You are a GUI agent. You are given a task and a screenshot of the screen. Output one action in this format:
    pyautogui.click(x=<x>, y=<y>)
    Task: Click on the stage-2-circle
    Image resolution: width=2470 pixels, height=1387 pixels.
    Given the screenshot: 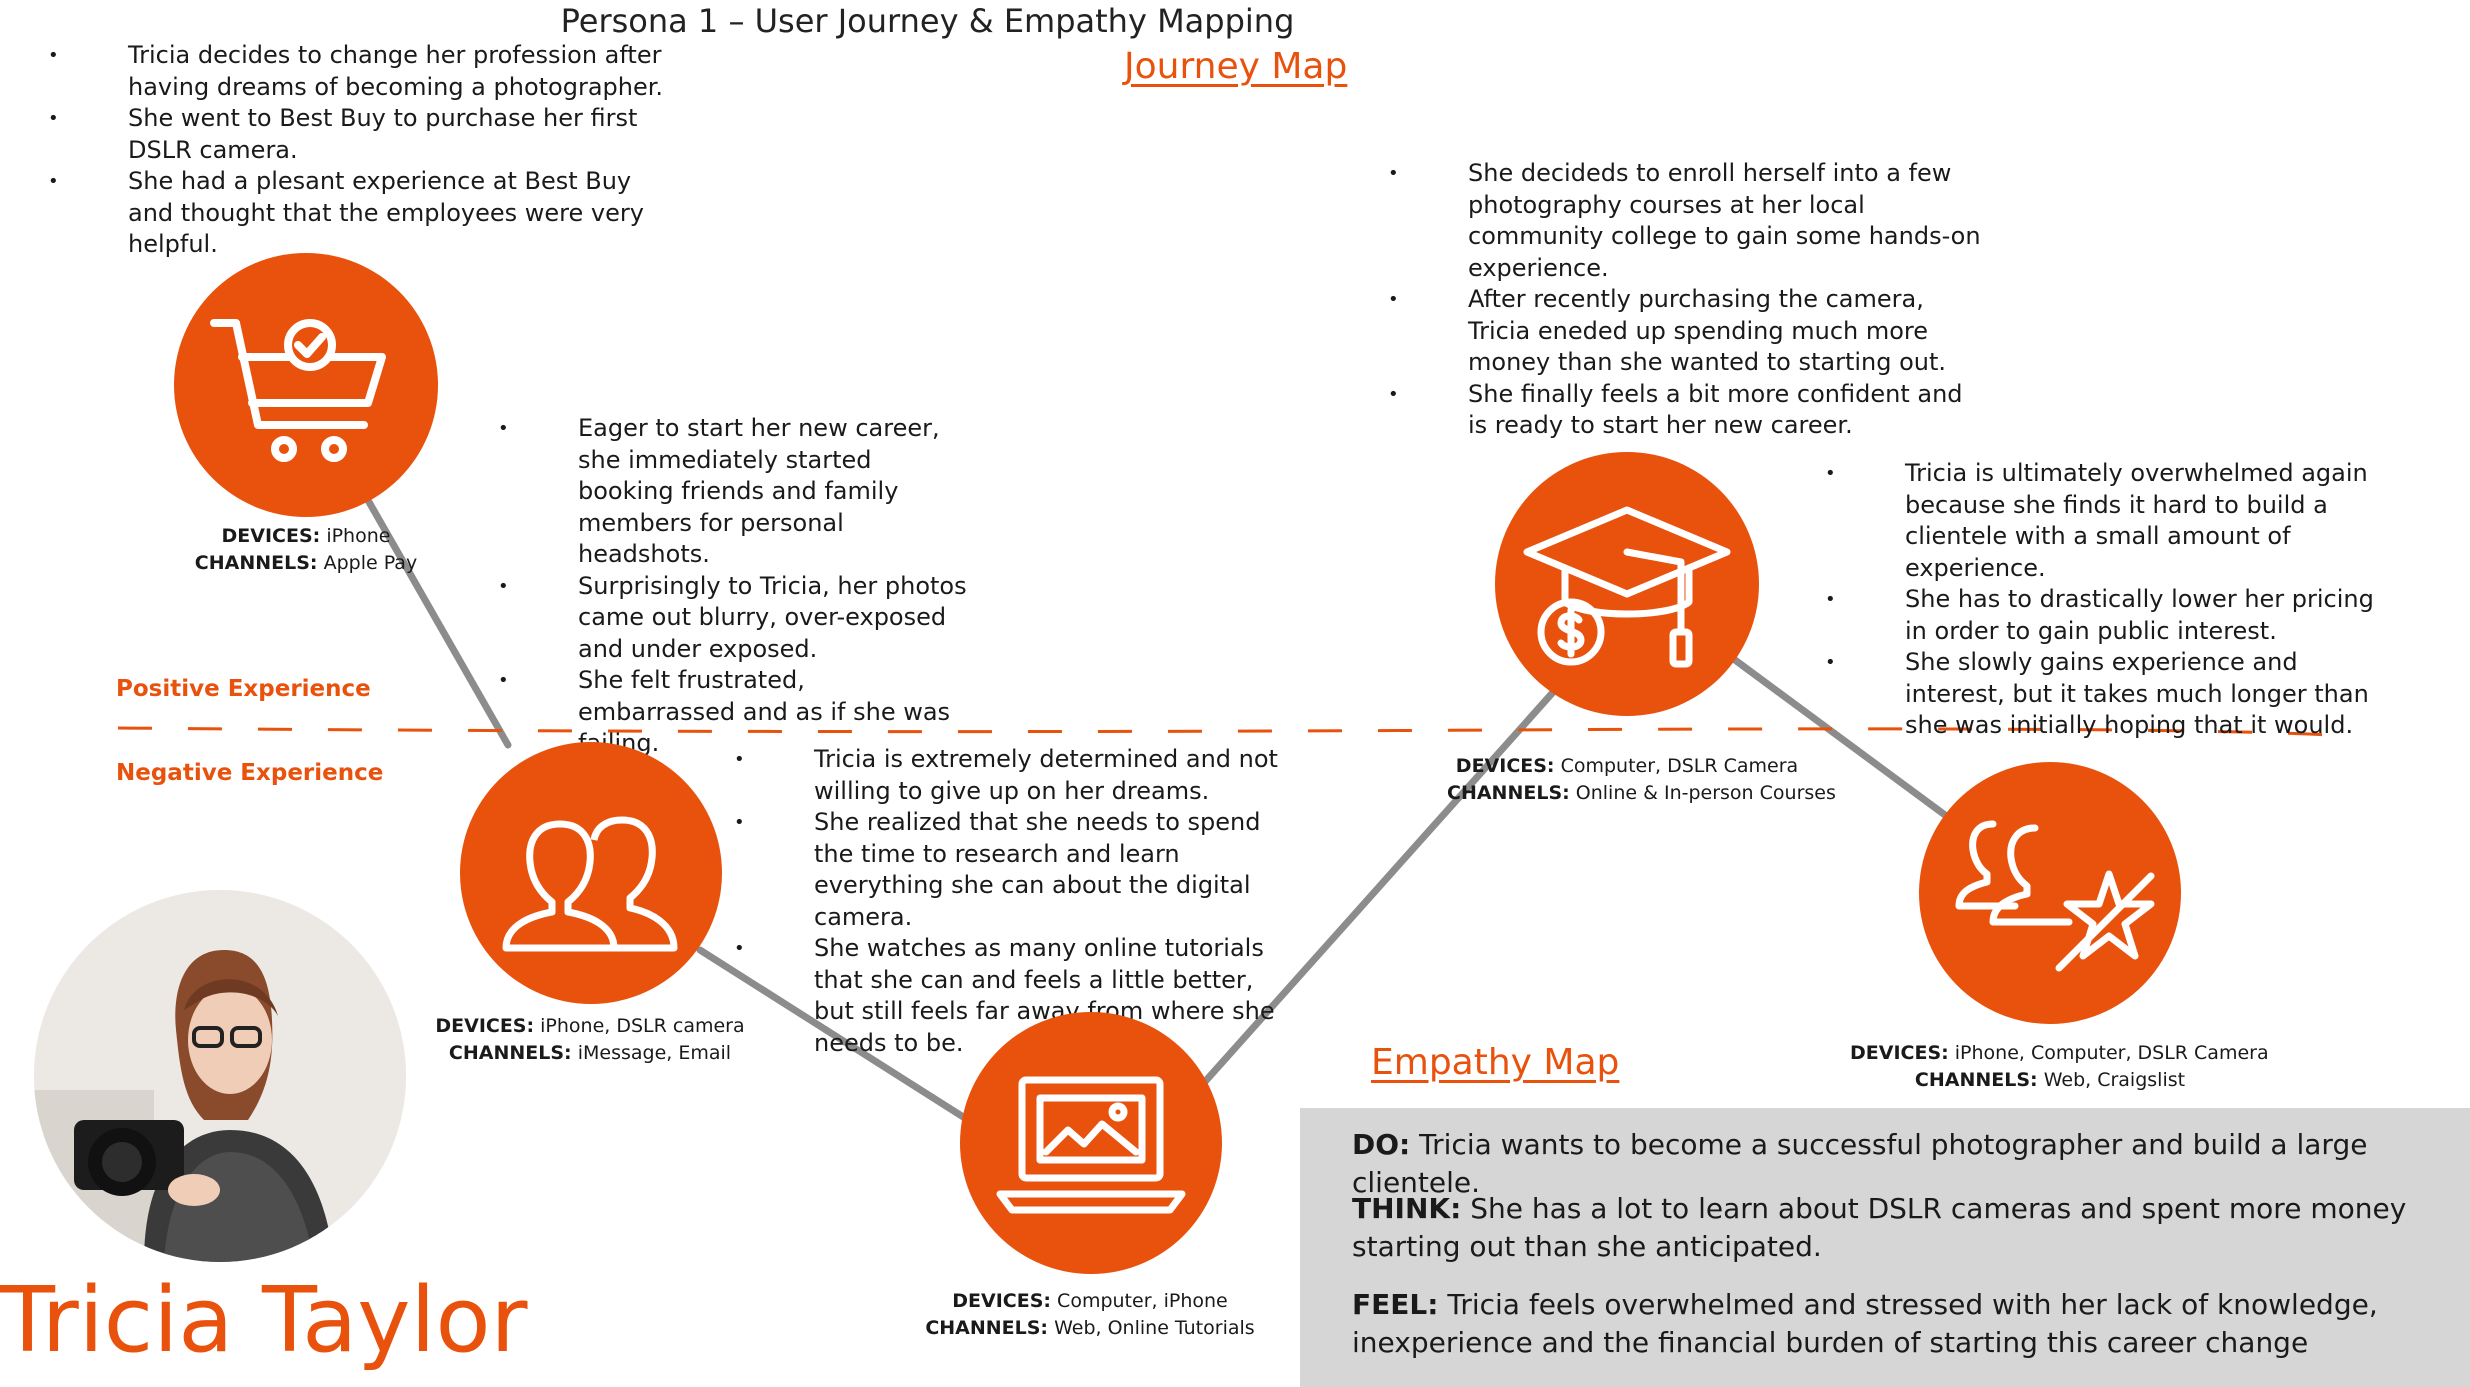 What is the action you would take?
    pyautogui.click(x=591, y=873)
    